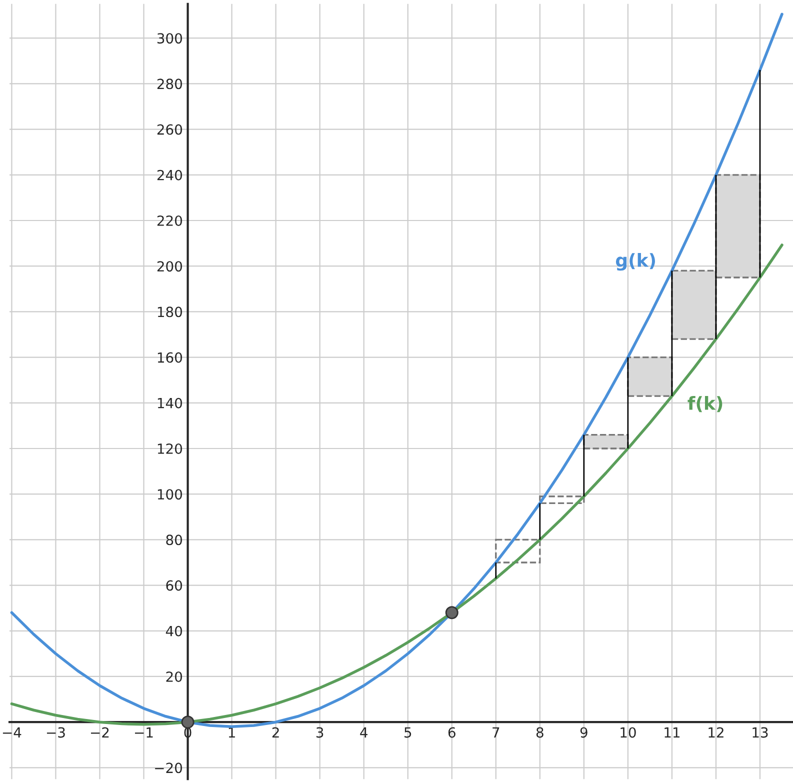 The height and width of the screenshot is (783, 793). I want to click on y-tick-label: 240, so click(169, 175).